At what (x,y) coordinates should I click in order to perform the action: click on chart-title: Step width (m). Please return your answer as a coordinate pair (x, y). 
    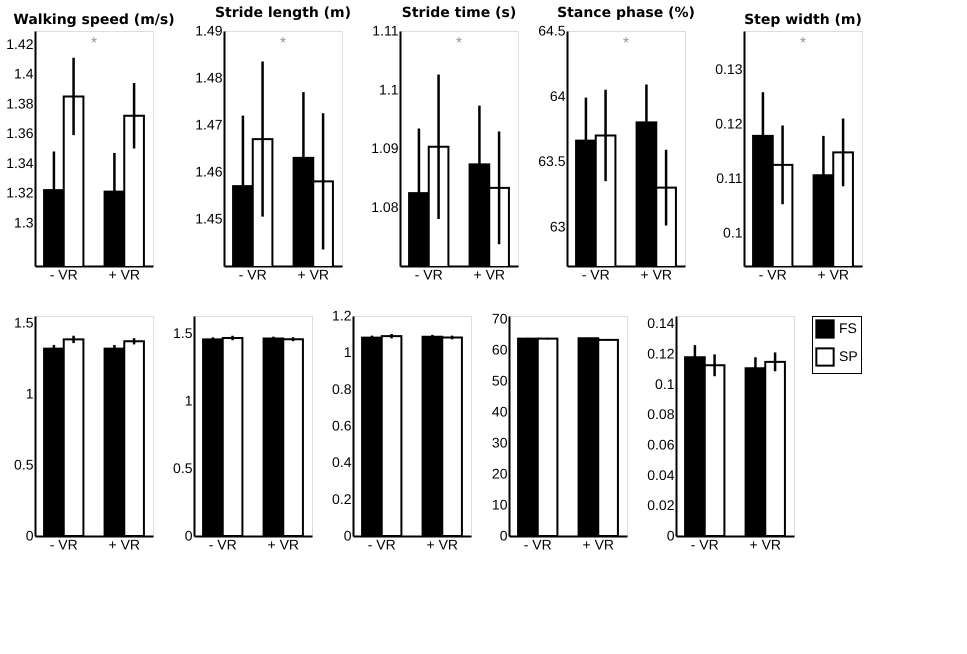
    Looking at the image, I should click on (803, 20).